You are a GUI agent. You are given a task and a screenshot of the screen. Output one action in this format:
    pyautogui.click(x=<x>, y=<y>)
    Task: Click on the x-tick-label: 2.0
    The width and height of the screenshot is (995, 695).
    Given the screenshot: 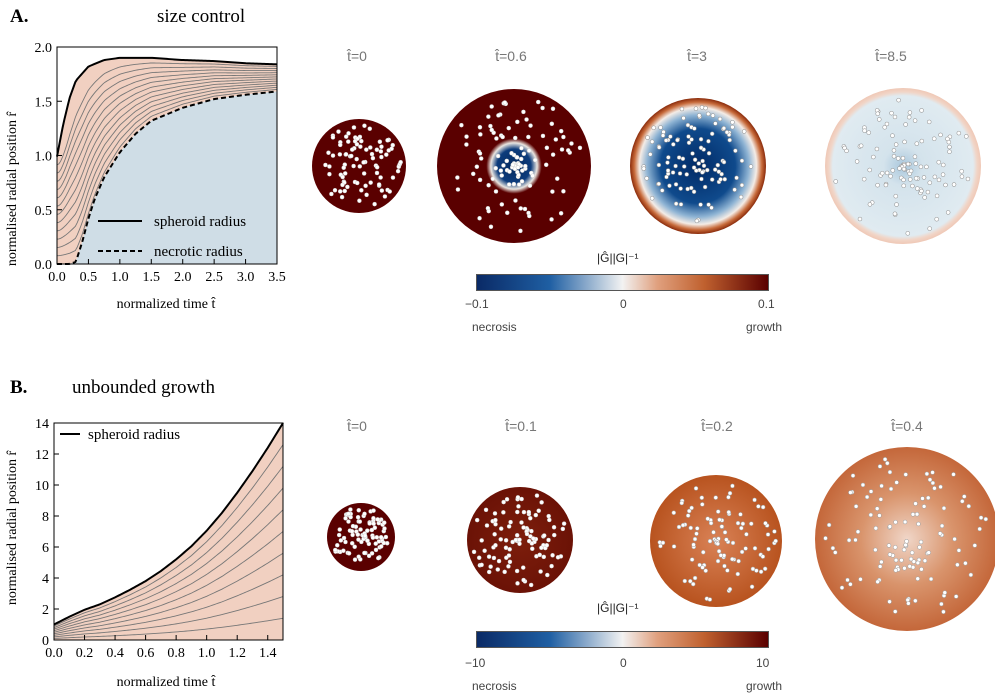 What is the action you would take?
    pyautogui.click(x=183, y=277)
    